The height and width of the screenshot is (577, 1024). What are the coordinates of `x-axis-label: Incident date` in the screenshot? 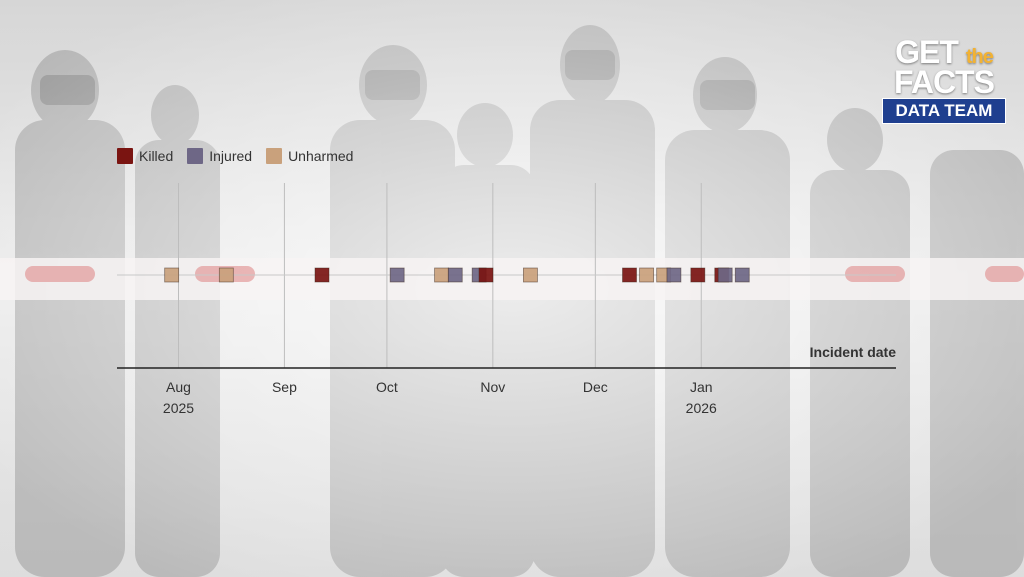 It's located at (853, 352).